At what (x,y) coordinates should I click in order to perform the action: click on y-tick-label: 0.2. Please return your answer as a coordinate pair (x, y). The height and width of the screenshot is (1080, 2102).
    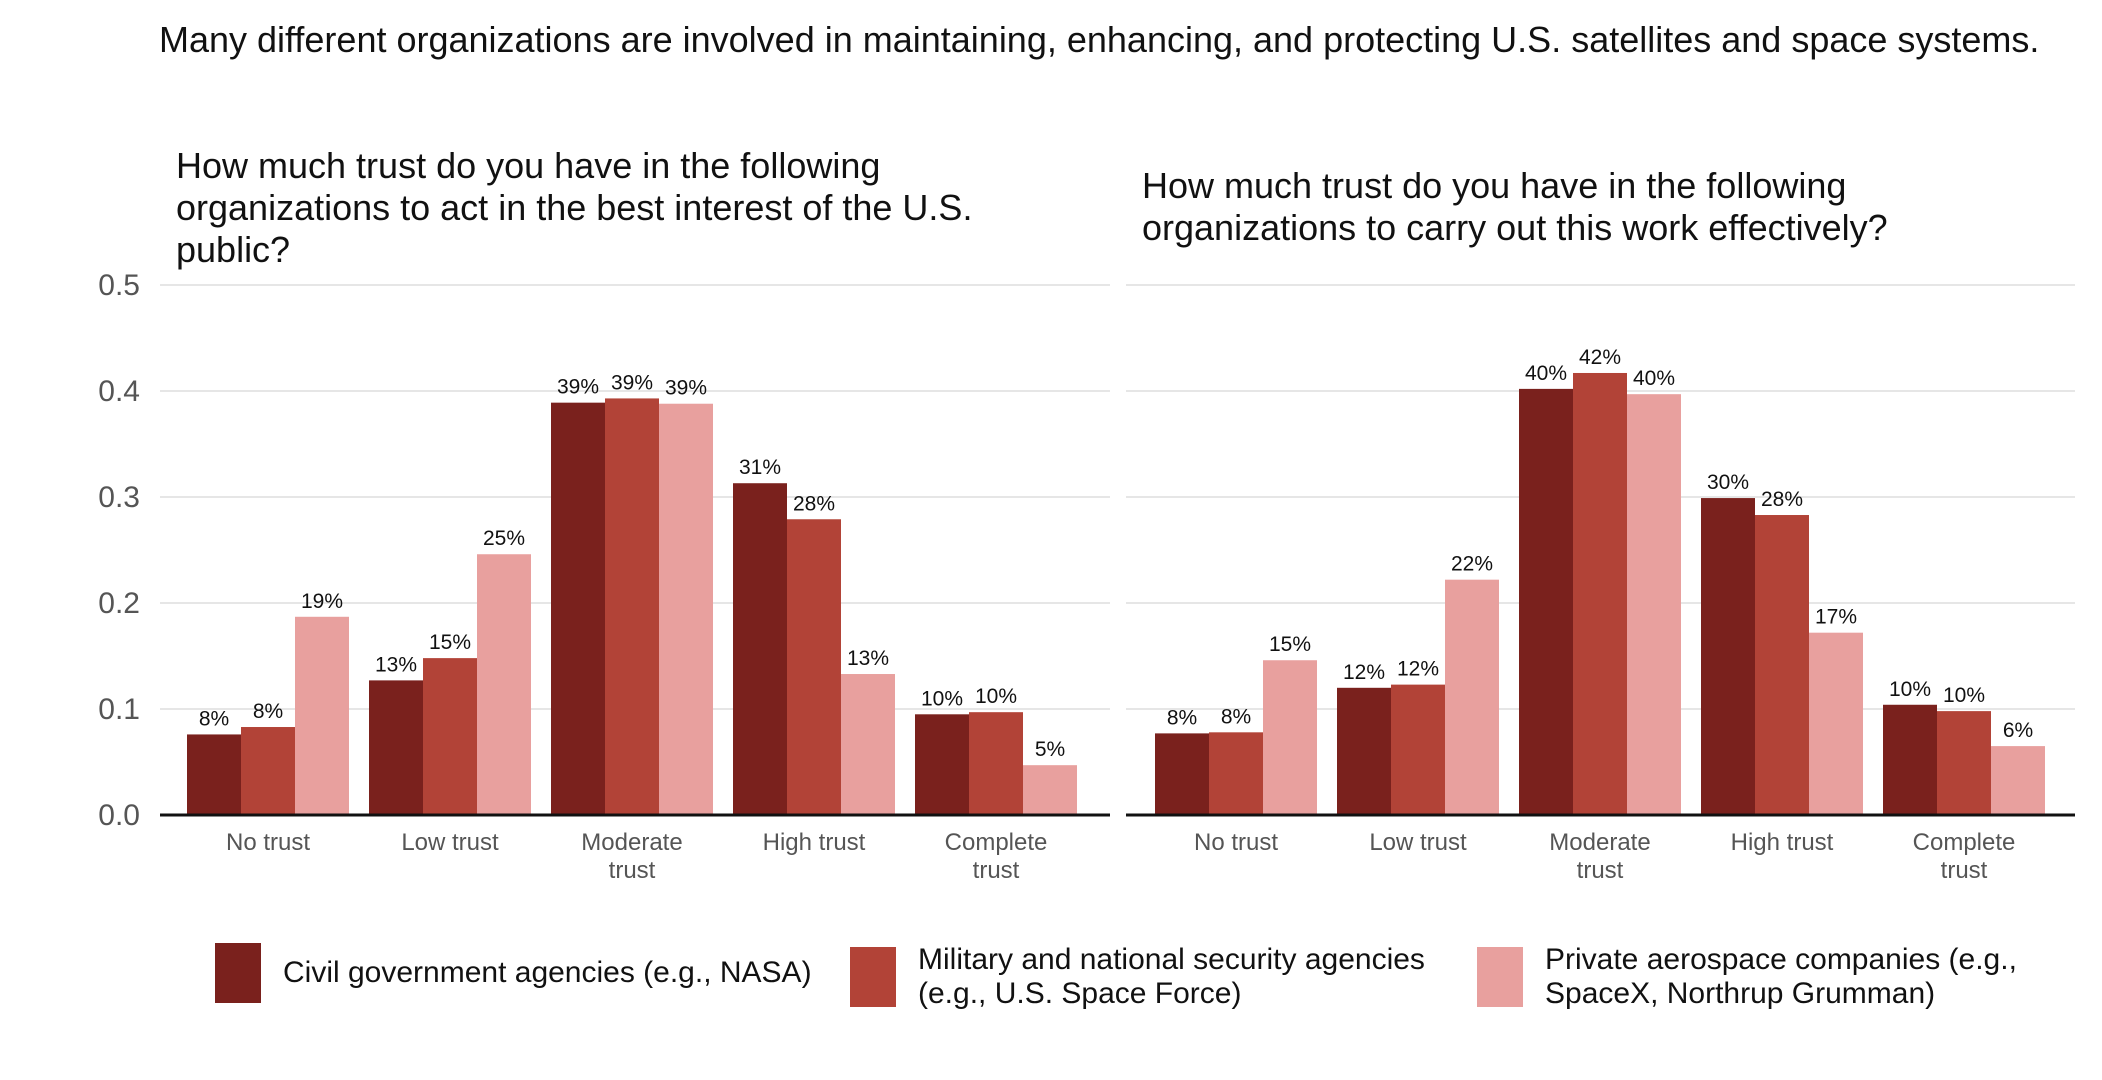
    Looking at the image, I should click on (119, 603).